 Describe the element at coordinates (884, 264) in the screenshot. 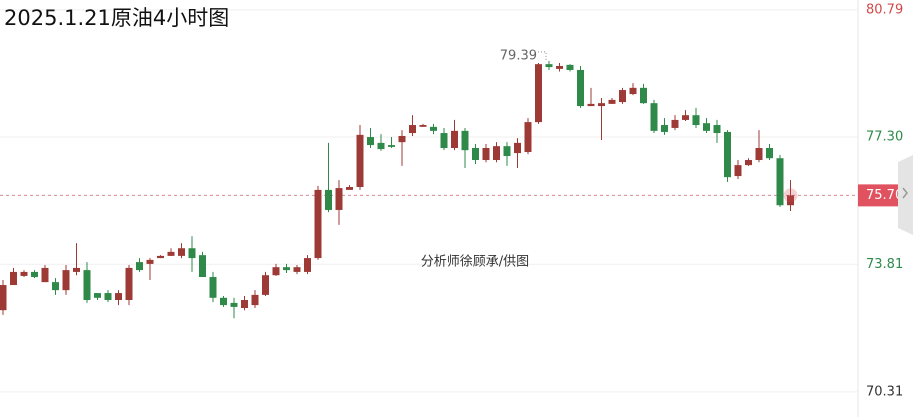

I see `y-tick-label: 73.81` at that location.